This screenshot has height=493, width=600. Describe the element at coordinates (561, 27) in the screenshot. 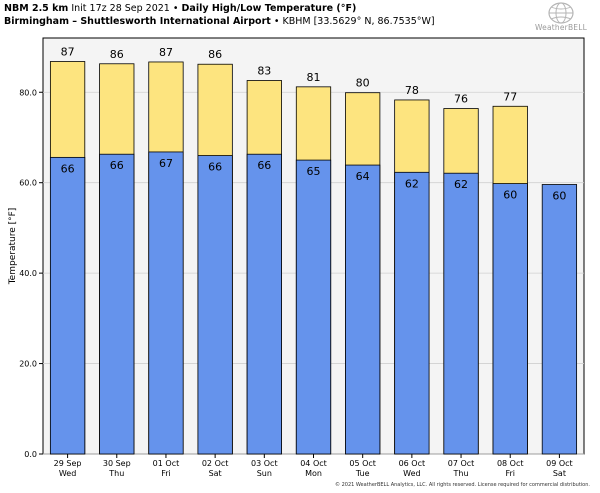

I see `logo-text: WeatherBELL` at that location.